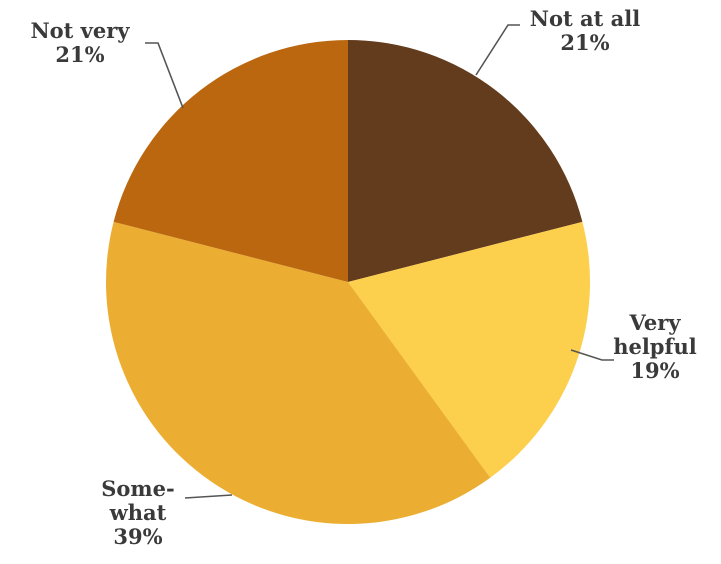  Describe the element at coordinates (164, 75) in the screenshot. I see `leader-line-not-very` at that location.